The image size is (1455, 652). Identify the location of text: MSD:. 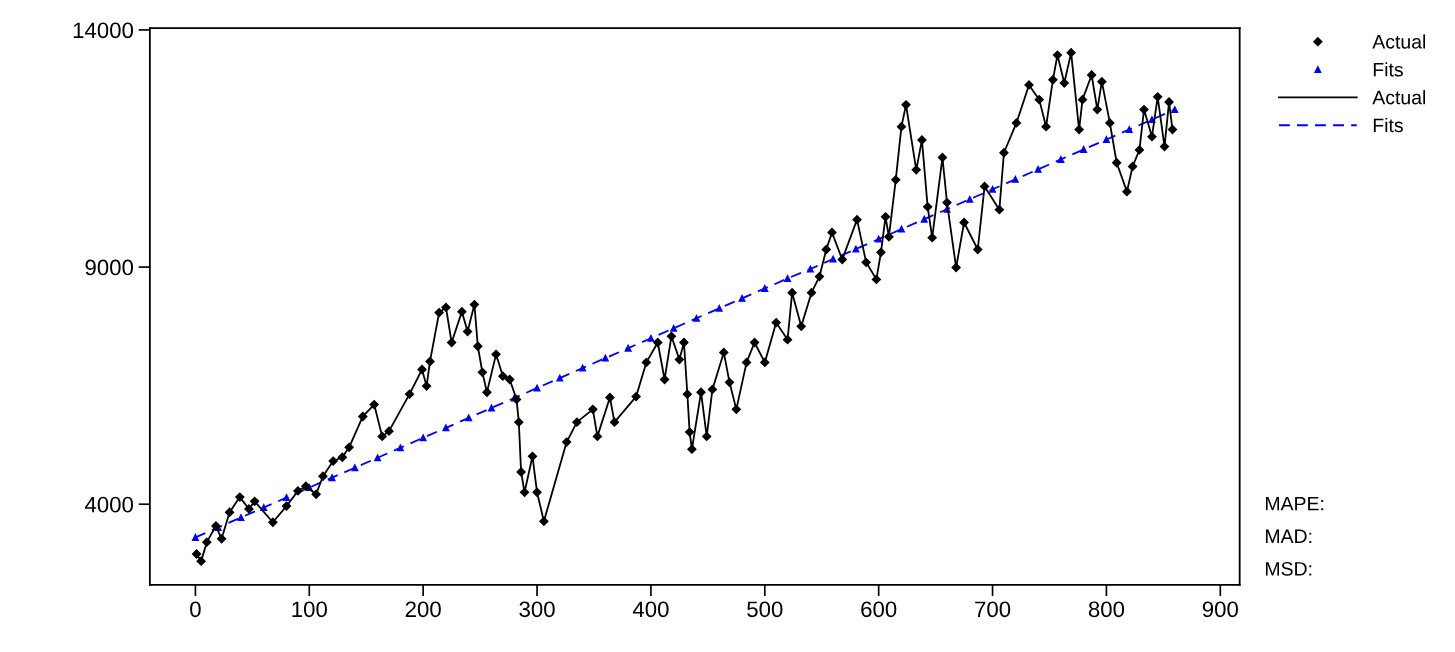
(1288, 568).